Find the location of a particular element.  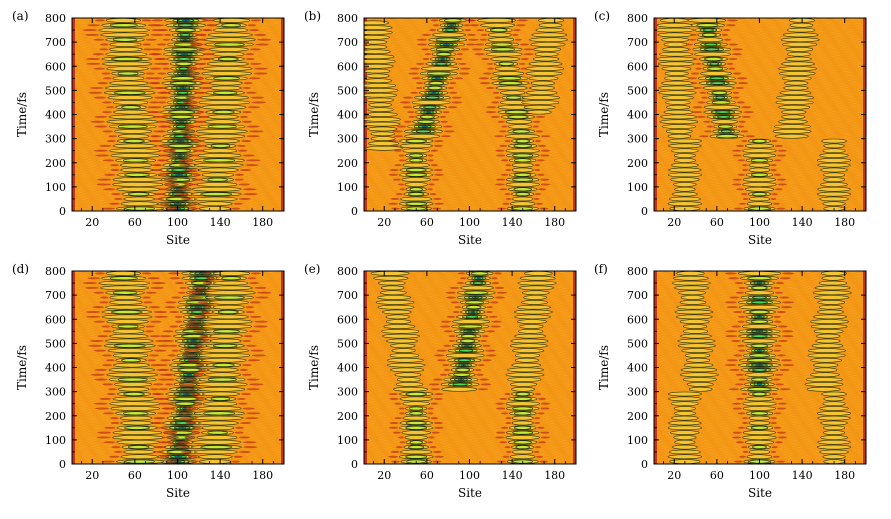

panel-label: (f) is located at coordinates (601, 269).